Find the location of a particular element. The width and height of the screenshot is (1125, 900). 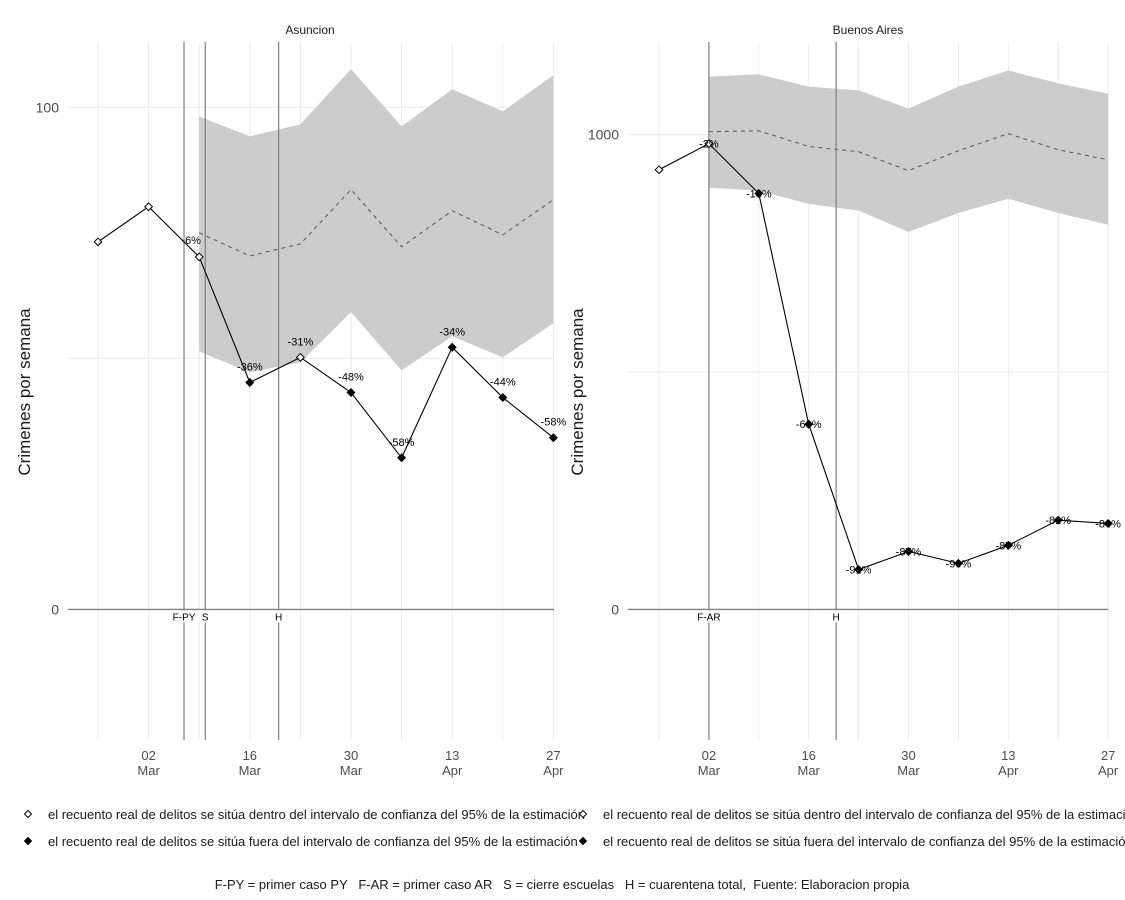

point-label: -48% is located at coordinates (351, 378).